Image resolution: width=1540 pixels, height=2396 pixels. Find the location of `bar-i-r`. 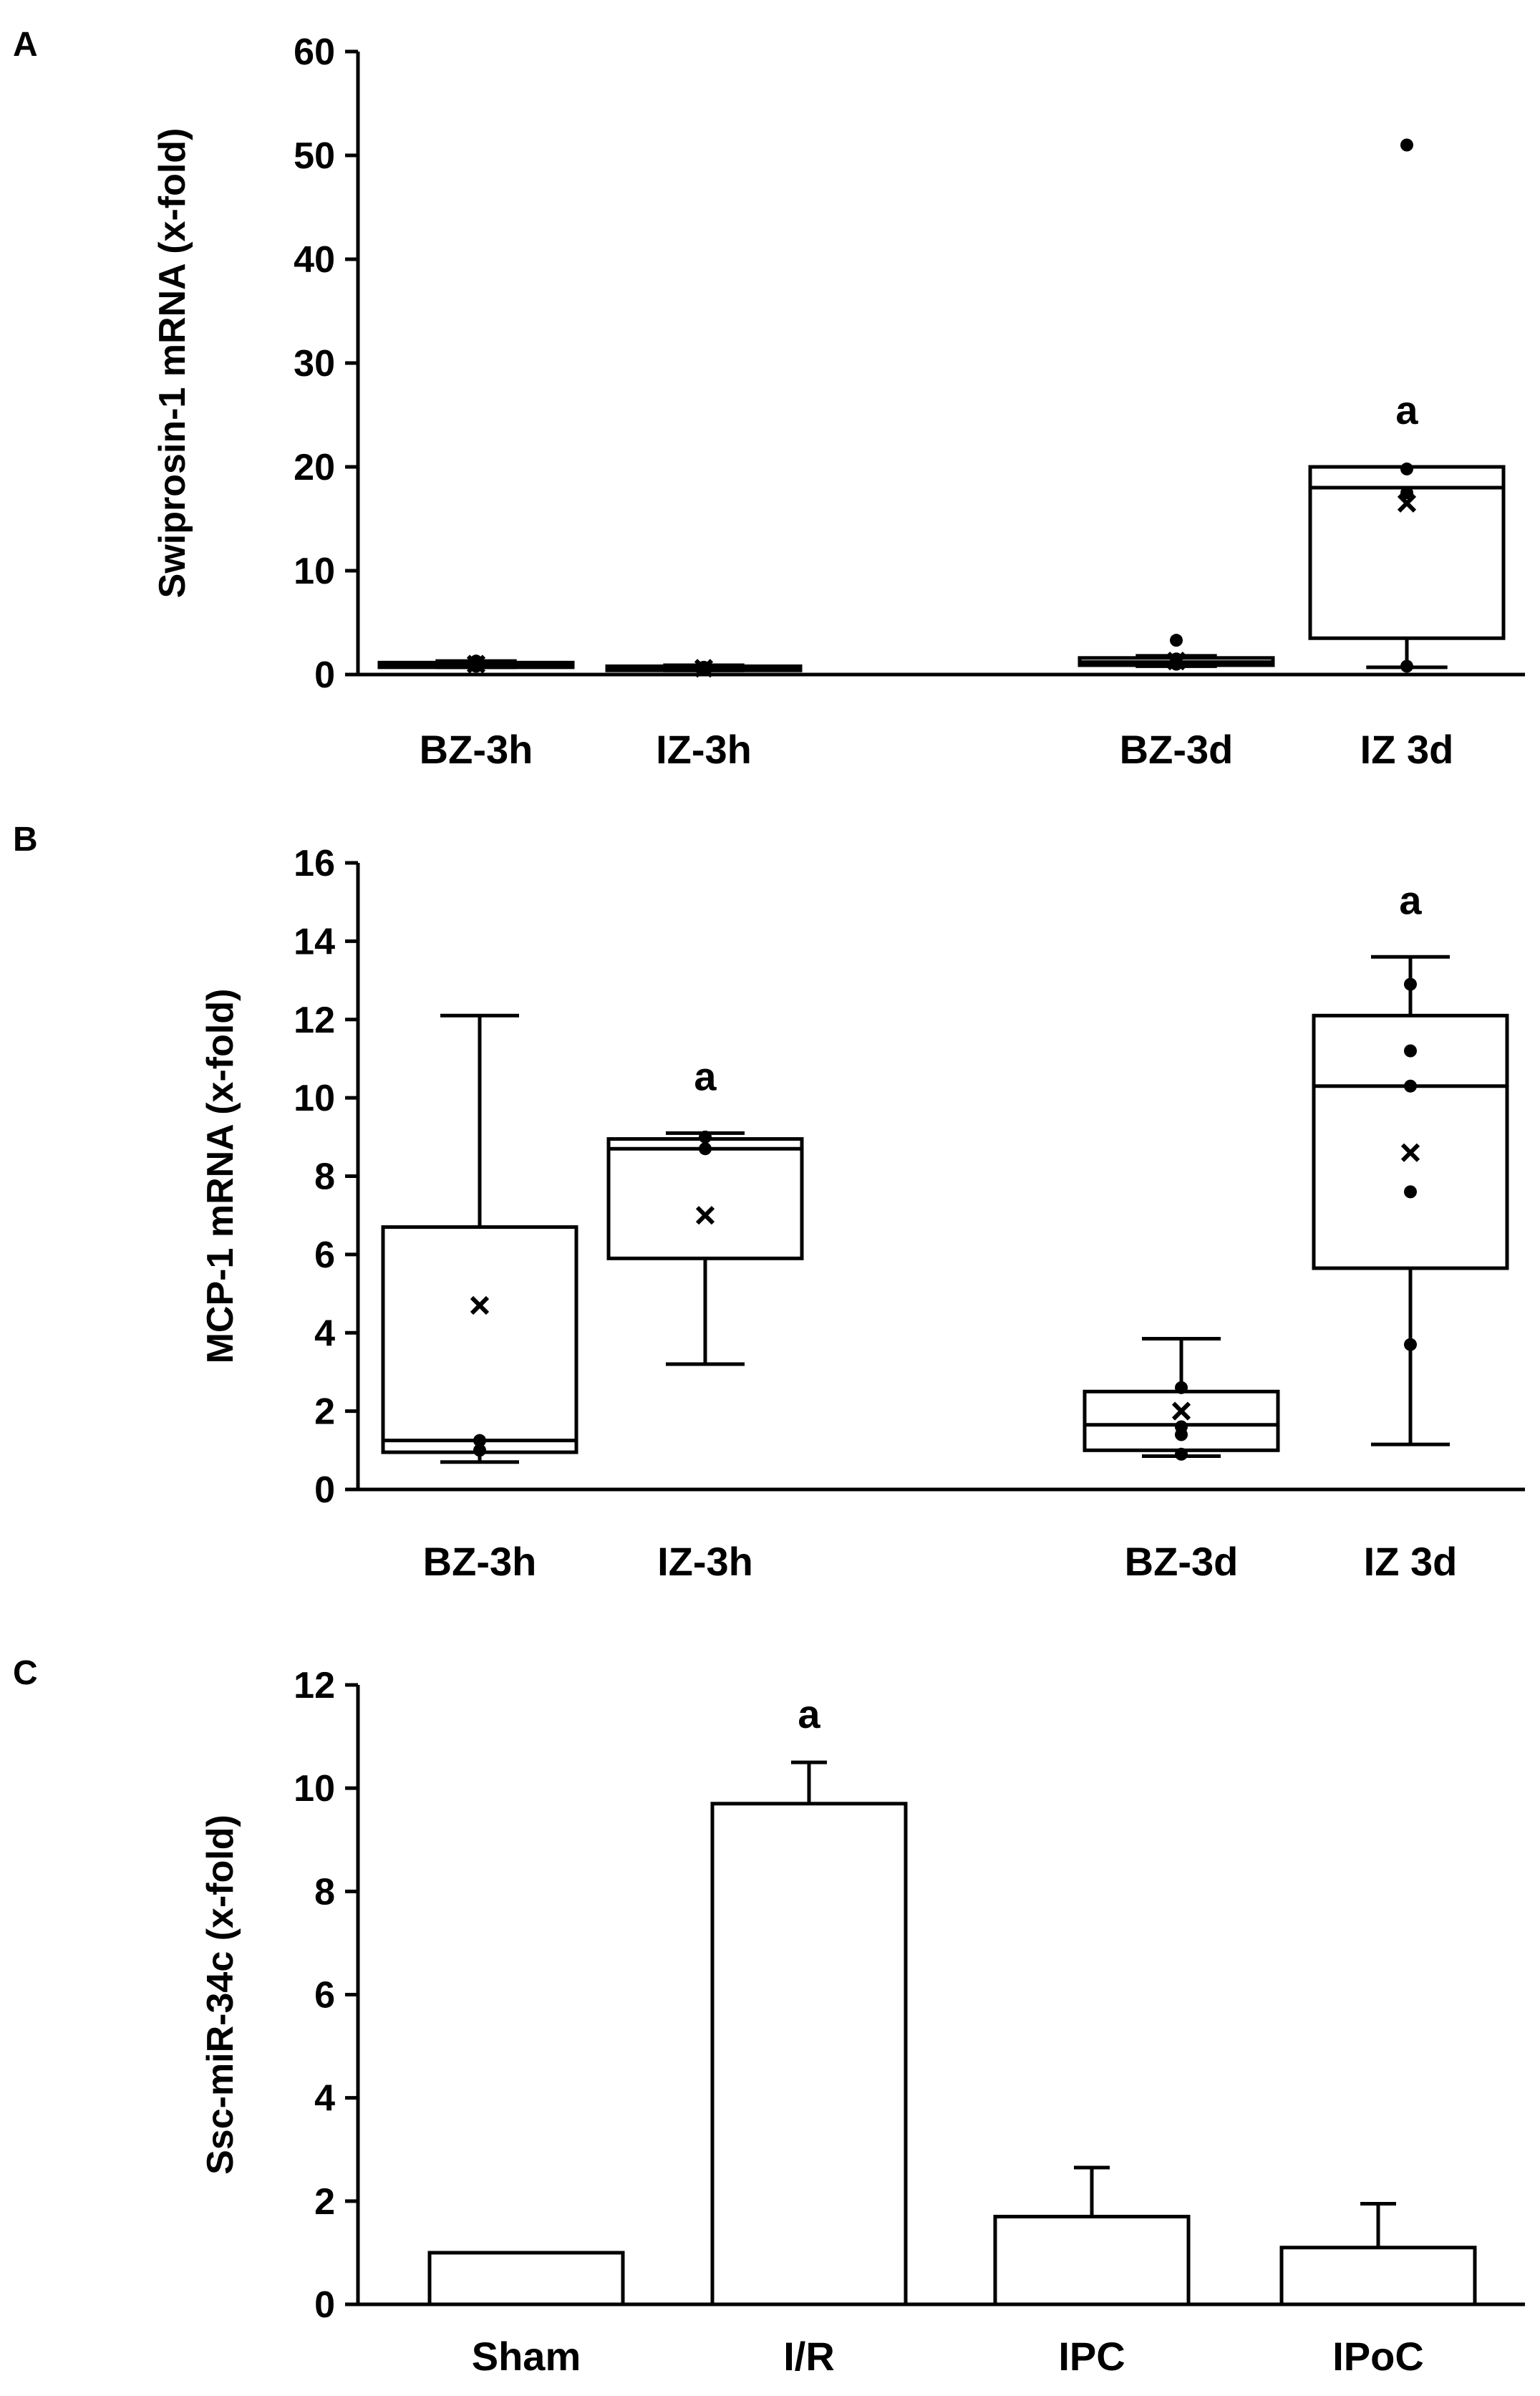

bar-i-r is located at coordinates (809, 2054).